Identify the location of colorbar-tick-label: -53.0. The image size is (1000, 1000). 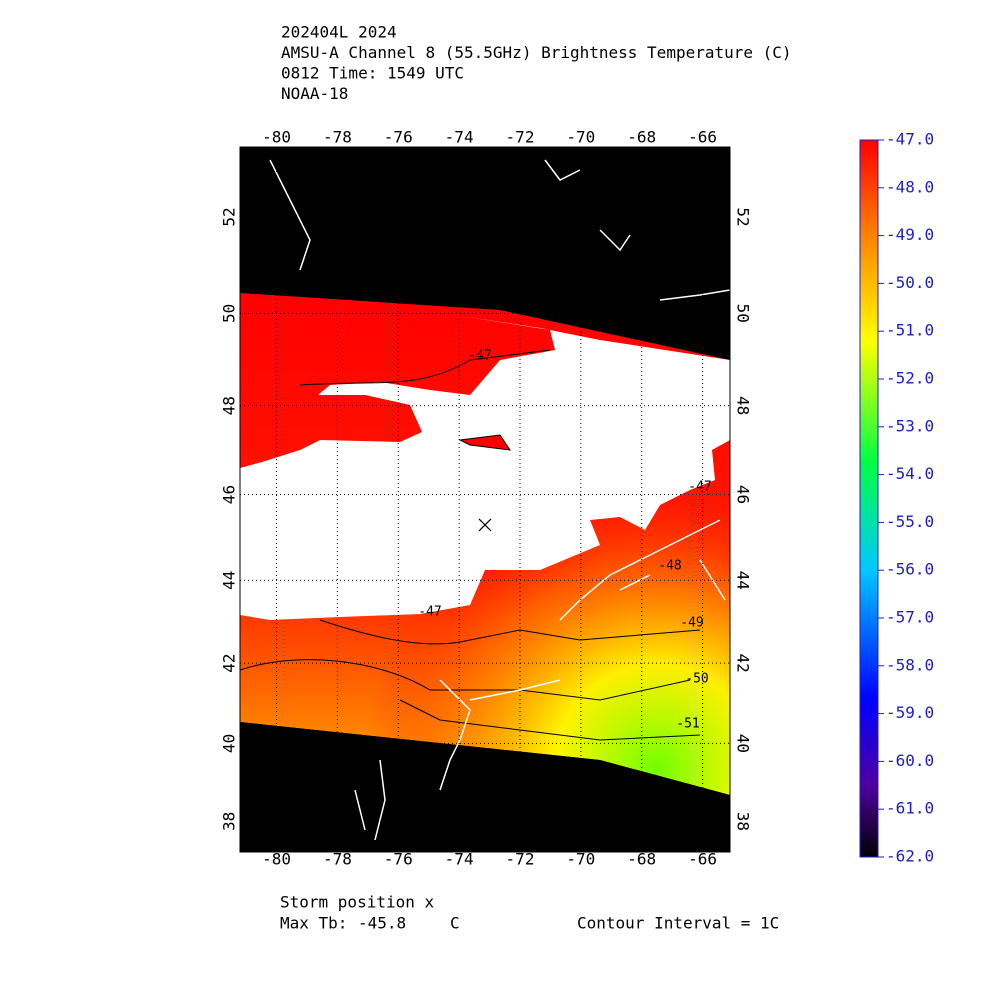
(910, 425).